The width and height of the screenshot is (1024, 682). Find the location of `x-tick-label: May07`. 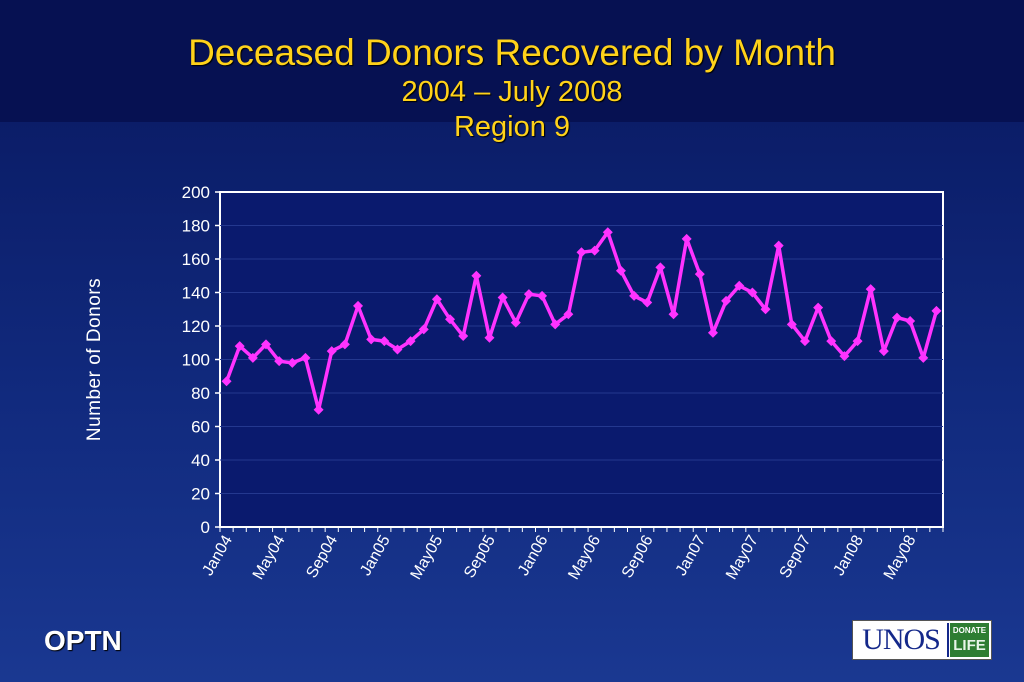

x-tick-label: May07 is located at coordinates (742, 557).